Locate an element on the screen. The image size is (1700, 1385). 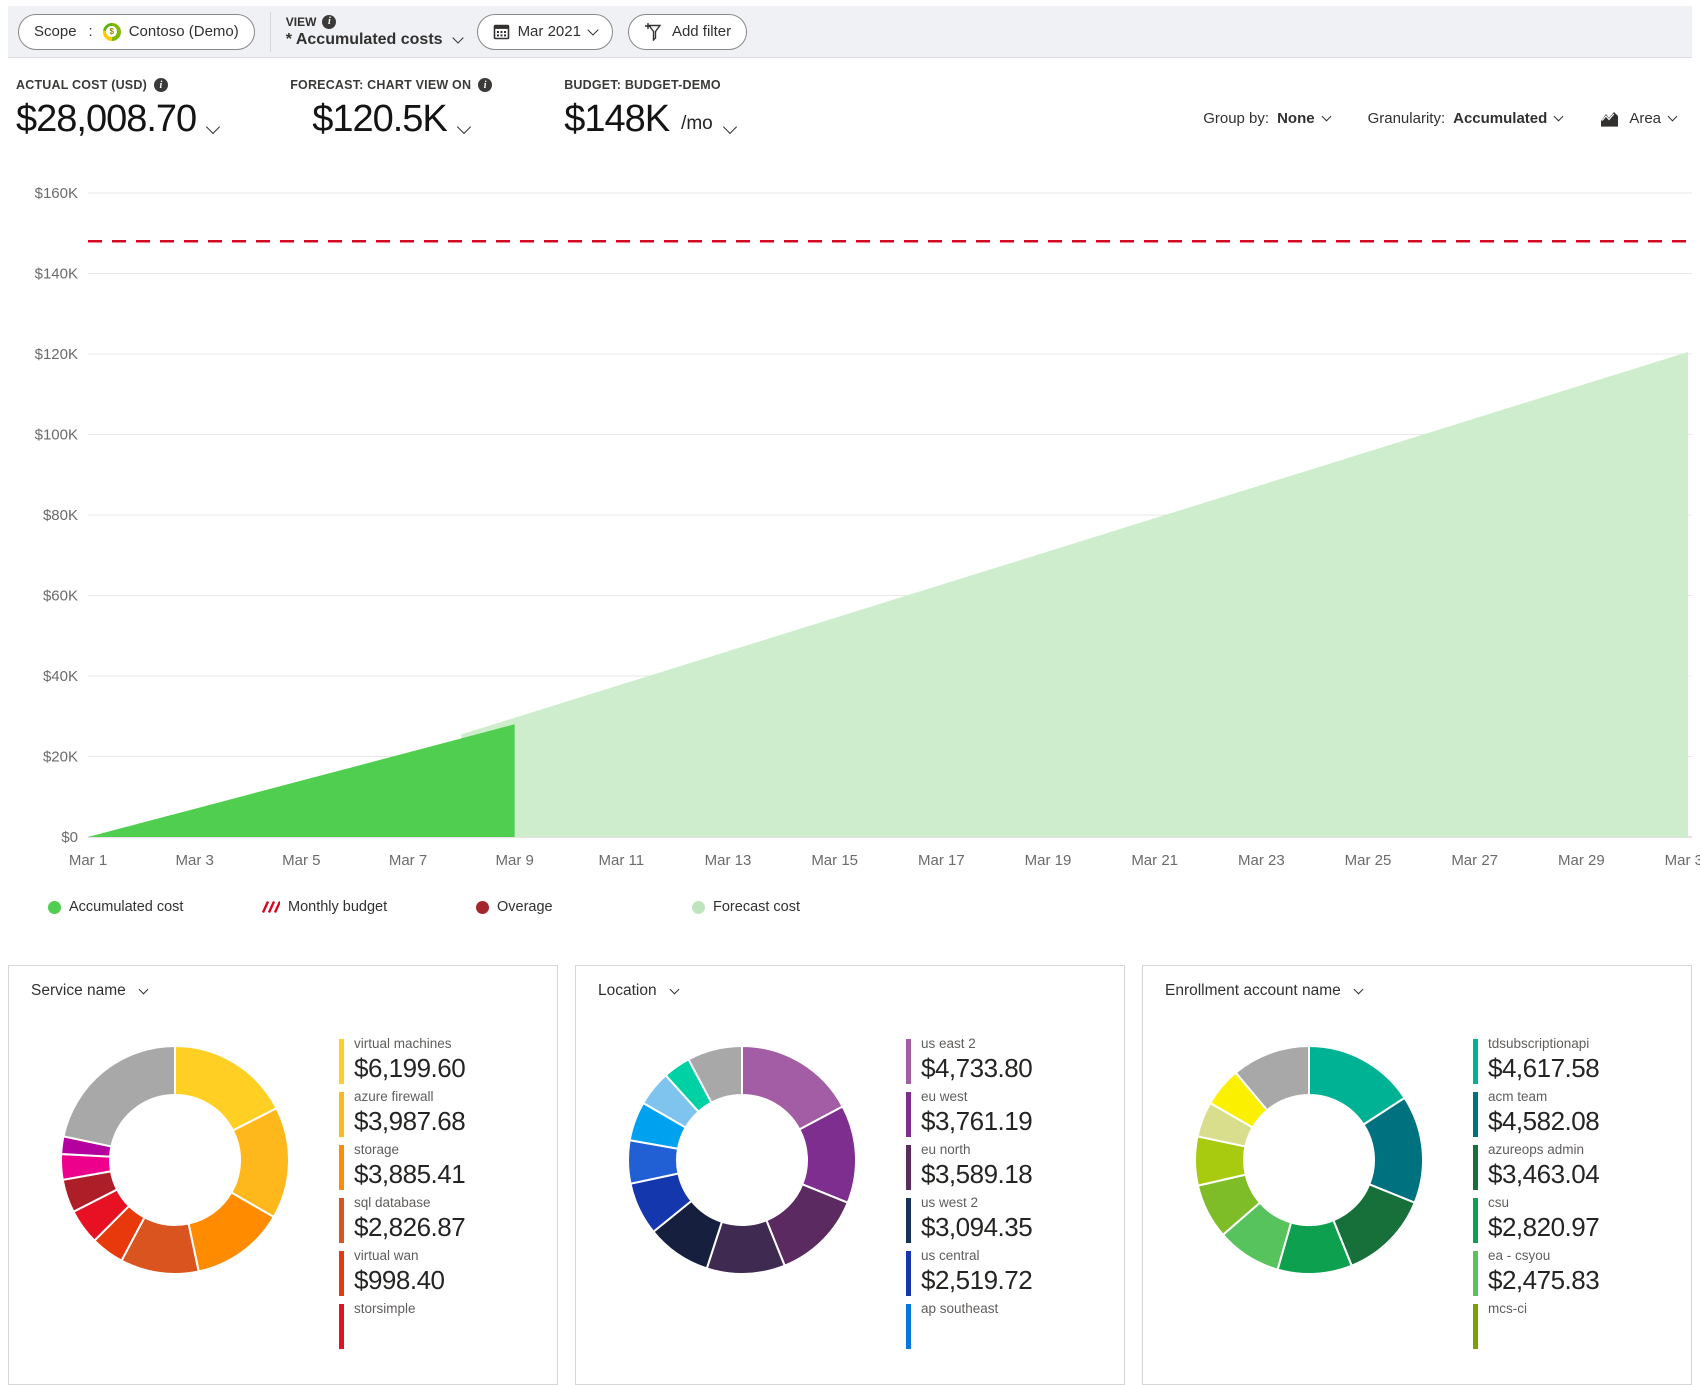
legend-label: tdsubscriptionapi is located at coordinates (1539, 1043).